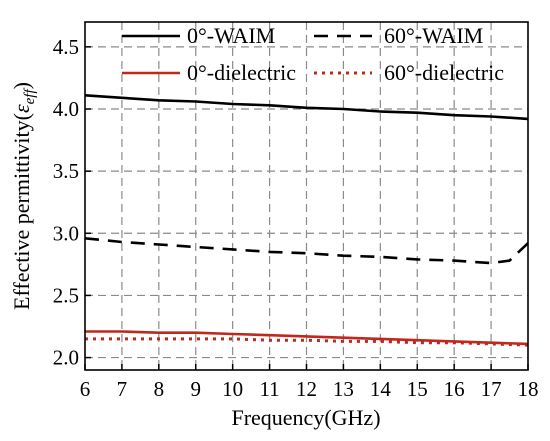  I want to click on x-tick-label: 11, so click(269, 389).